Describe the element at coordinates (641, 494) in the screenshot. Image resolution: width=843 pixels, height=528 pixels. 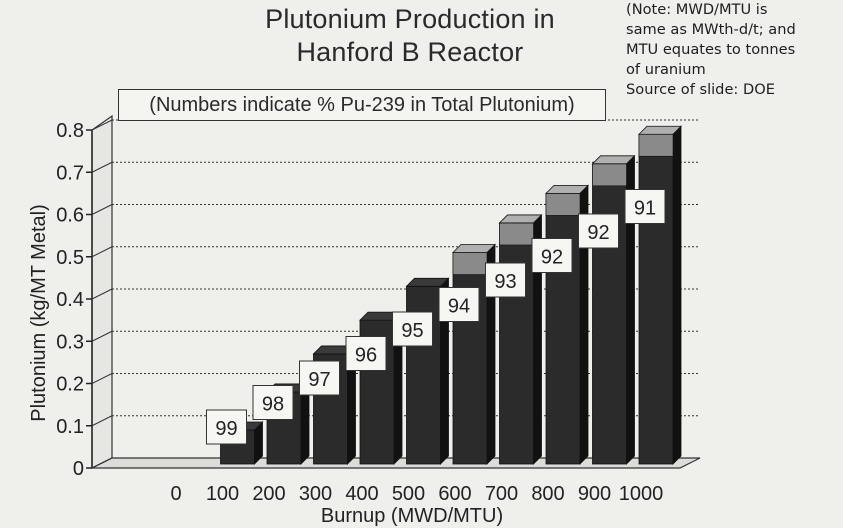
I see `x-tick-label: 1000` at that location.